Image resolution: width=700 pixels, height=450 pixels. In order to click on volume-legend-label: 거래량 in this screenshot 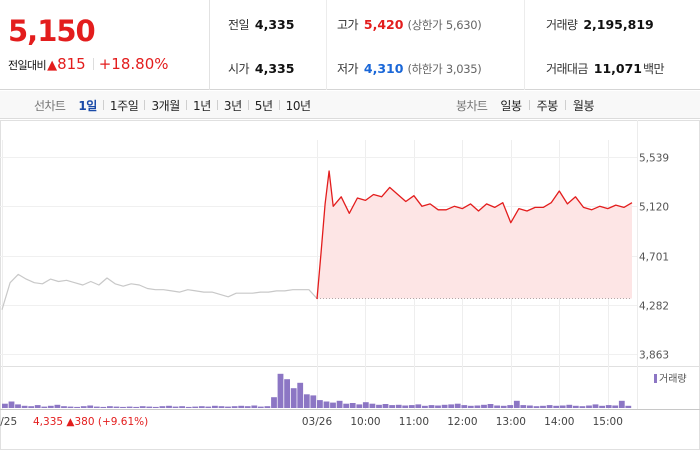, I will do `click(673, 379)`.